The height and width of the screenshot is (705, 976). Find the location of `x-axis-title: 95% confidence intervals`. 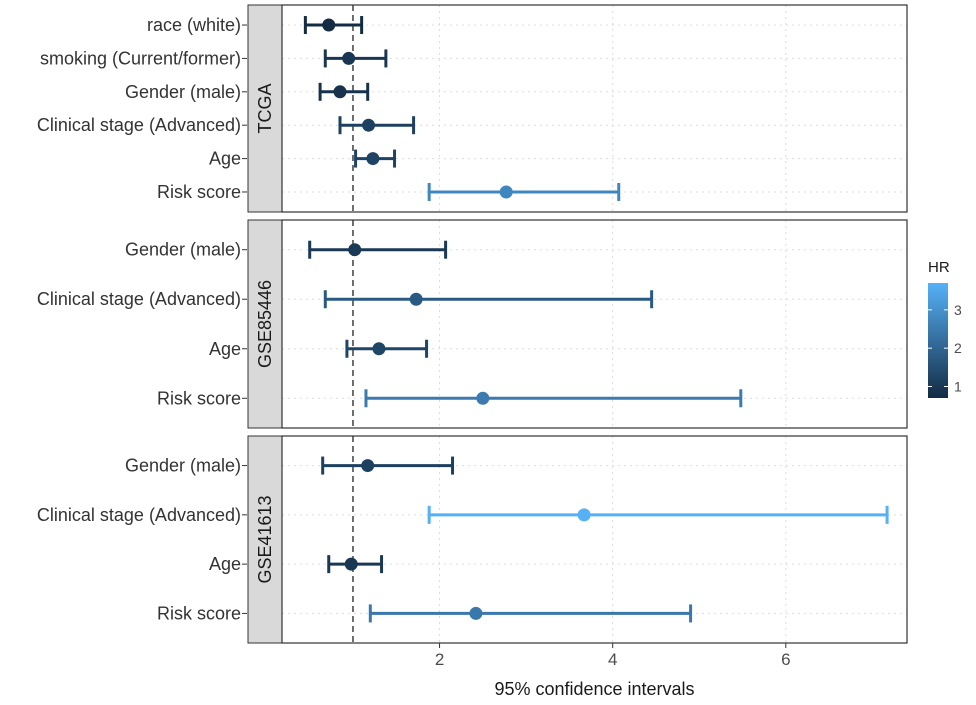

x-axis-title: 95% confidence intervals is located at coordinates (594, 689).